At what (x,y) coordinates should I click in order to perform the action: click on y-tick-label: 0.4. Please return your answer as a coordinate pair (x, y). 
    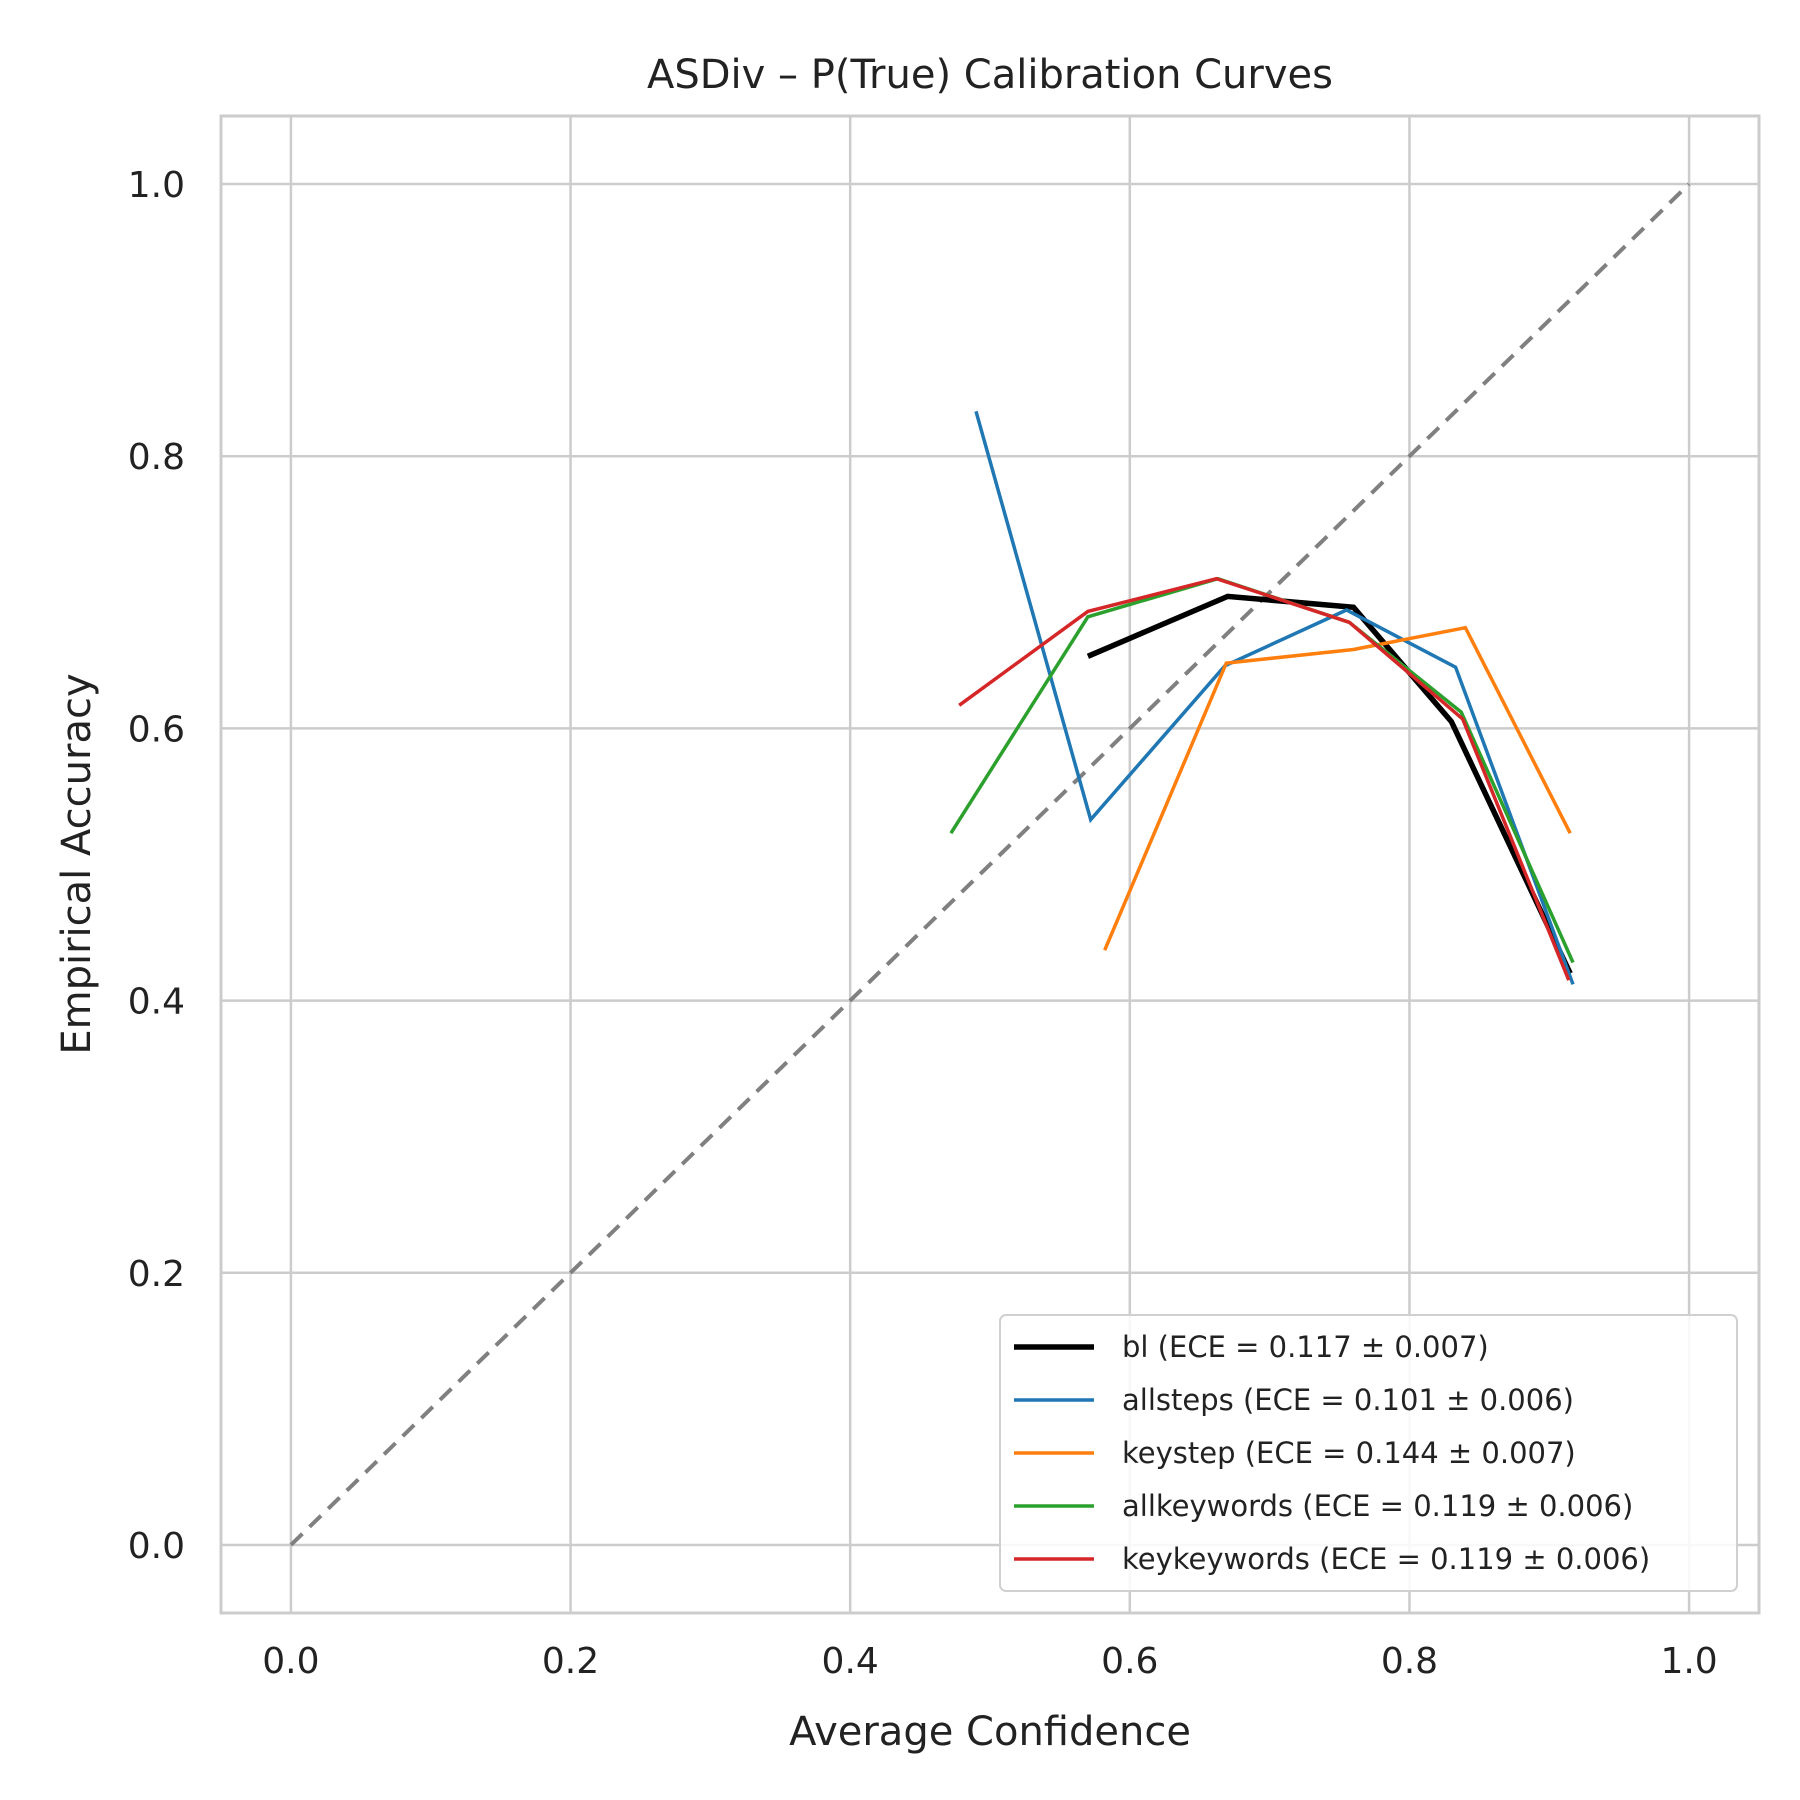
    Looking at the image, I should click on (156, 1002).